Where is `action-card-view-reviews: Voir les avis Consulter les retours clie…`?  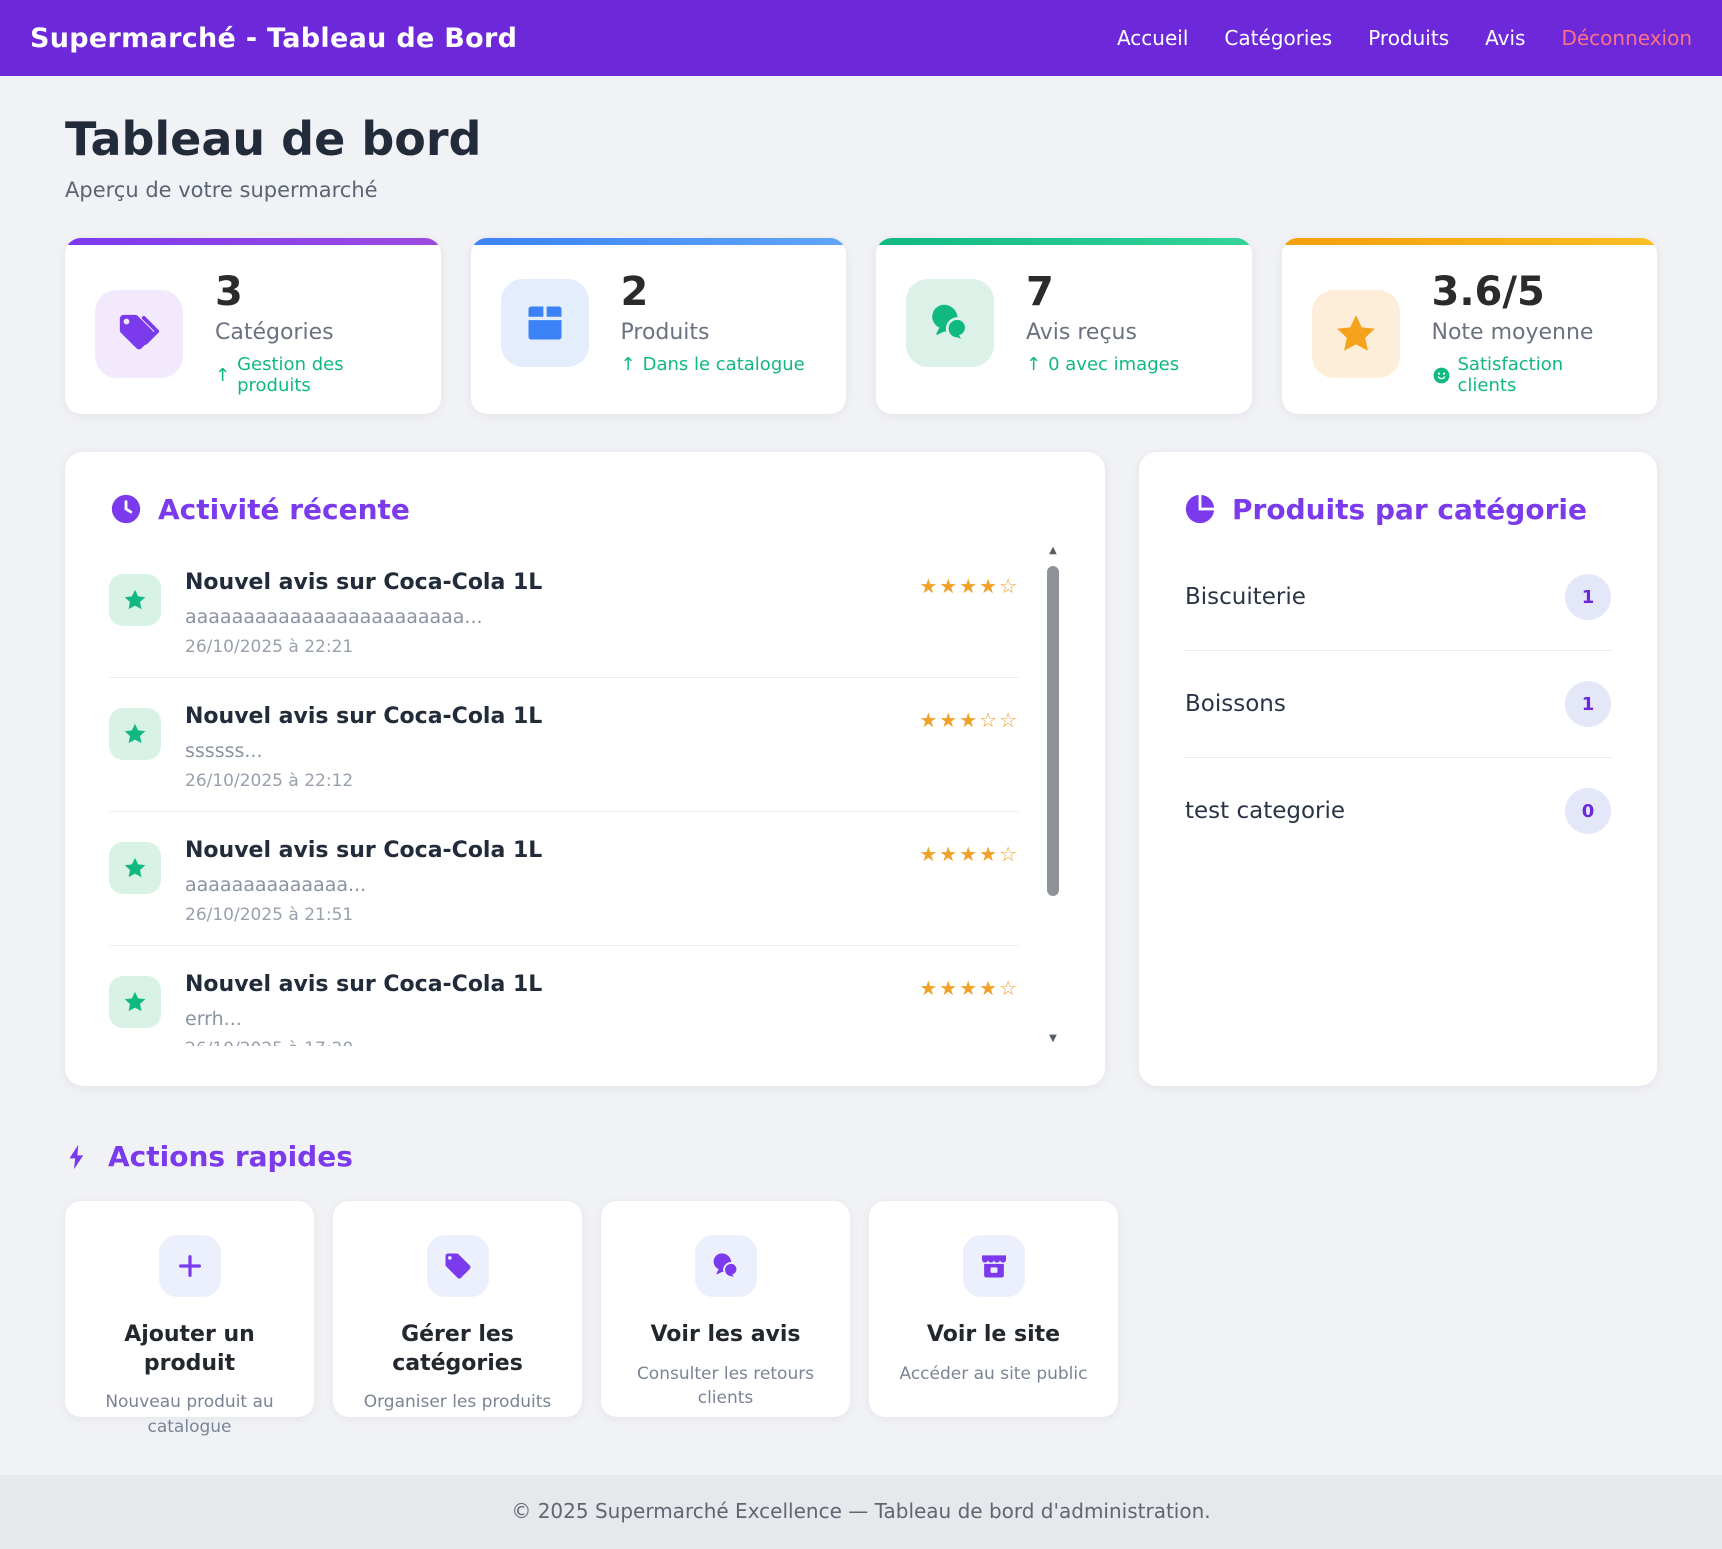 action-card-view-reviews: Voir les avis Consulter les retours clie… is located at coordinates (725, 1309).